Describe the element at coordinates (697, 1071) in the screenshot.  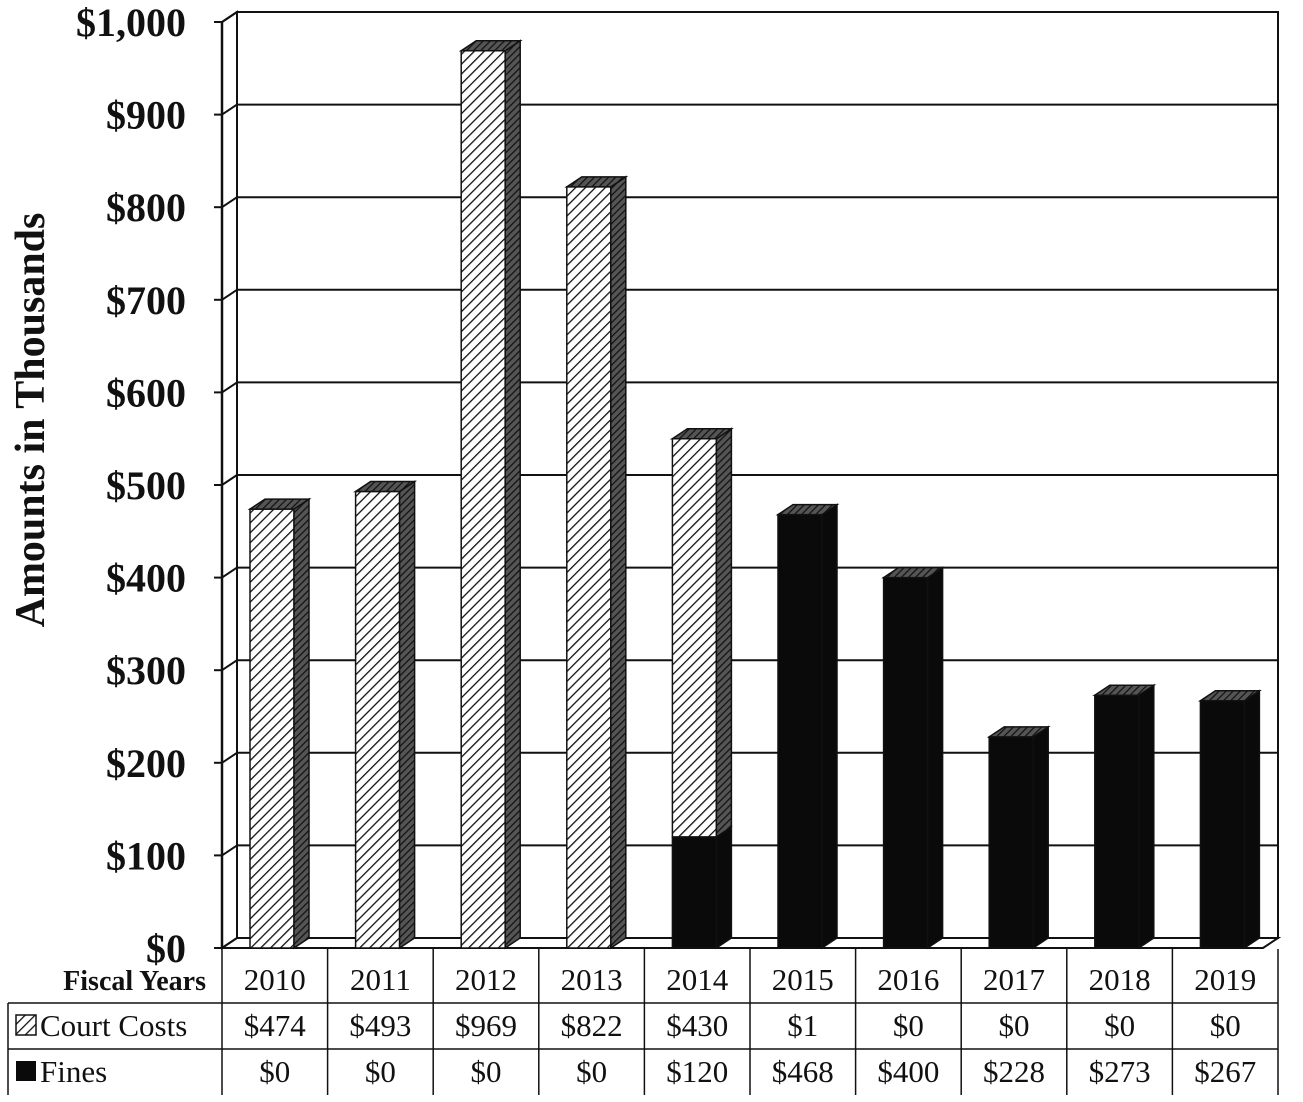
I see `fines-value: $120` at that location.